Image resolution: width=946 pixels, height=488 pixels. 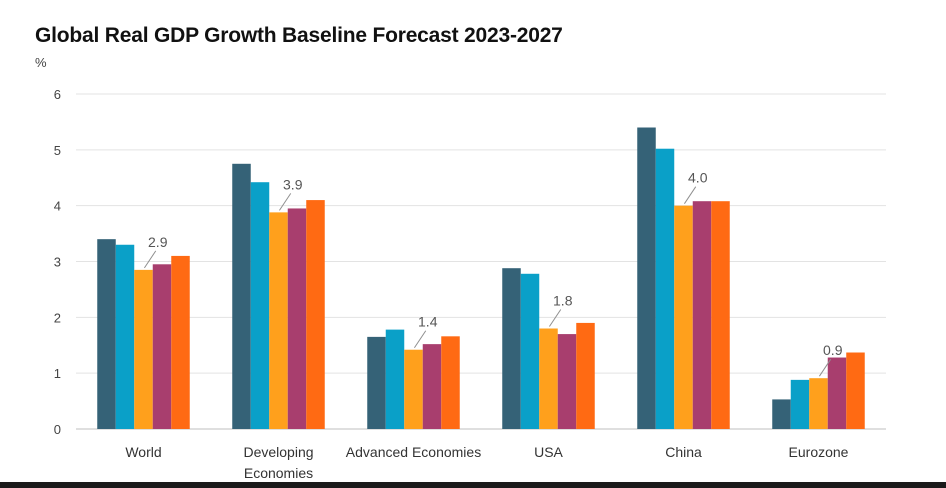 What do you see at coordinates (833, 350) in the screenshot?
I see `data-label: 0.9` at bounding box center [833, 350].